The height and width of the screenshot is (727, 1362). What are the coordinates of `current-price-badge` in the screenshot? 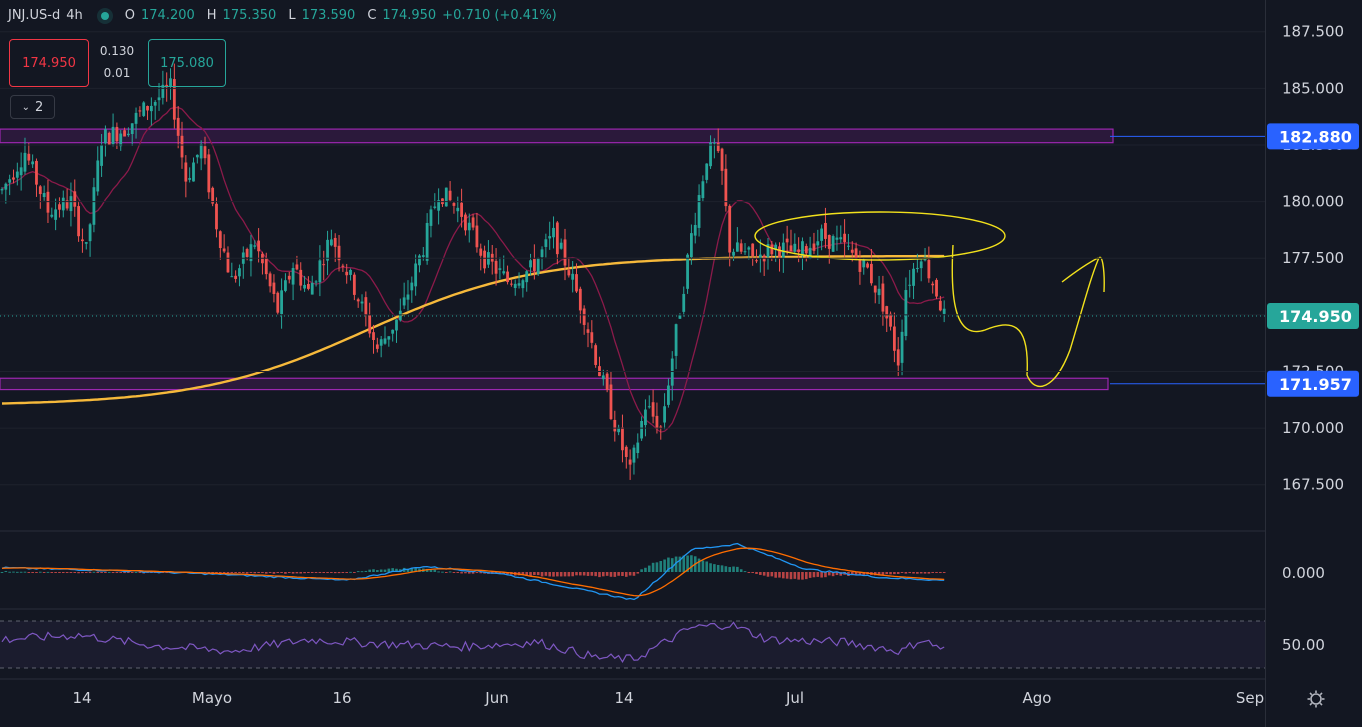 It's located at (1313, 315).